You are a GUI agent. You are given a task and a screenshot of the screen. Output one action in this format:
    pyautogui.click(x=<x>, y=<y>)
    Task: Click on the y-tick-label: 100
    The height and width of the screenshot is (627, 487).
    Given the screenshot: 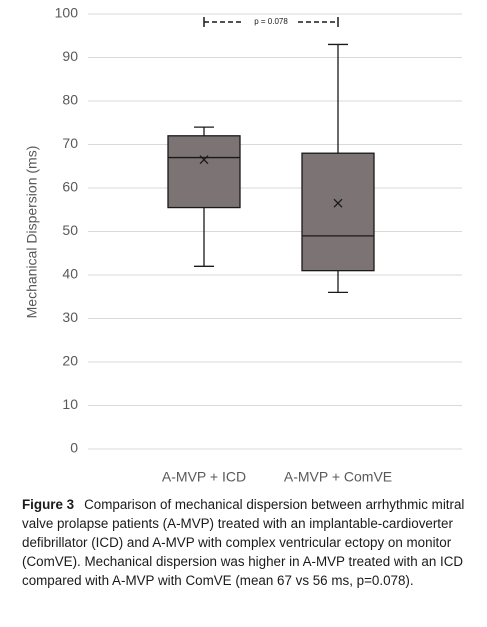 What is the action you would take?
    pyautogui.click(x=67, y=13)
    